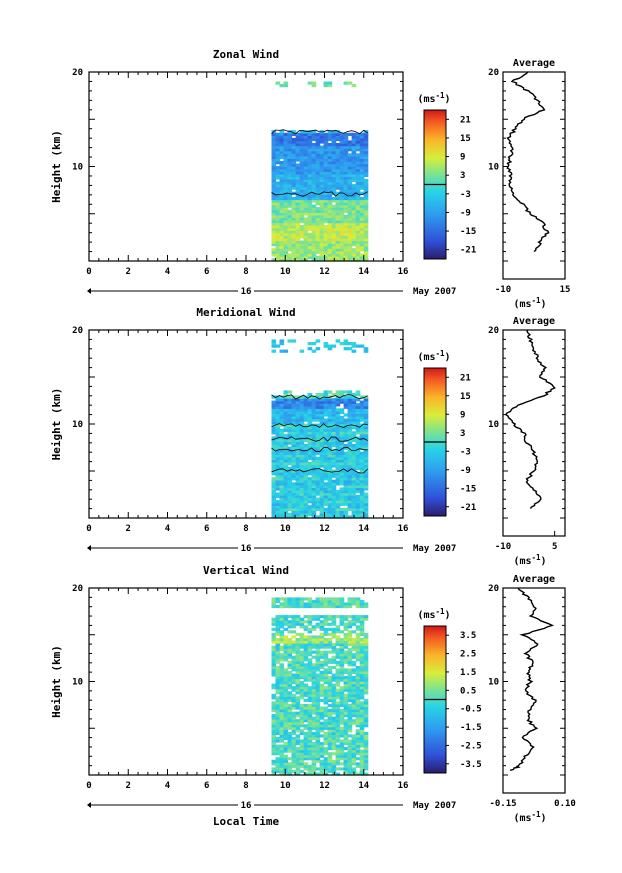  What do you see at coordinates (271, 291) in the screenshot?
I see `date-axis: 16 May 2007` at bounding box center [271, 291].